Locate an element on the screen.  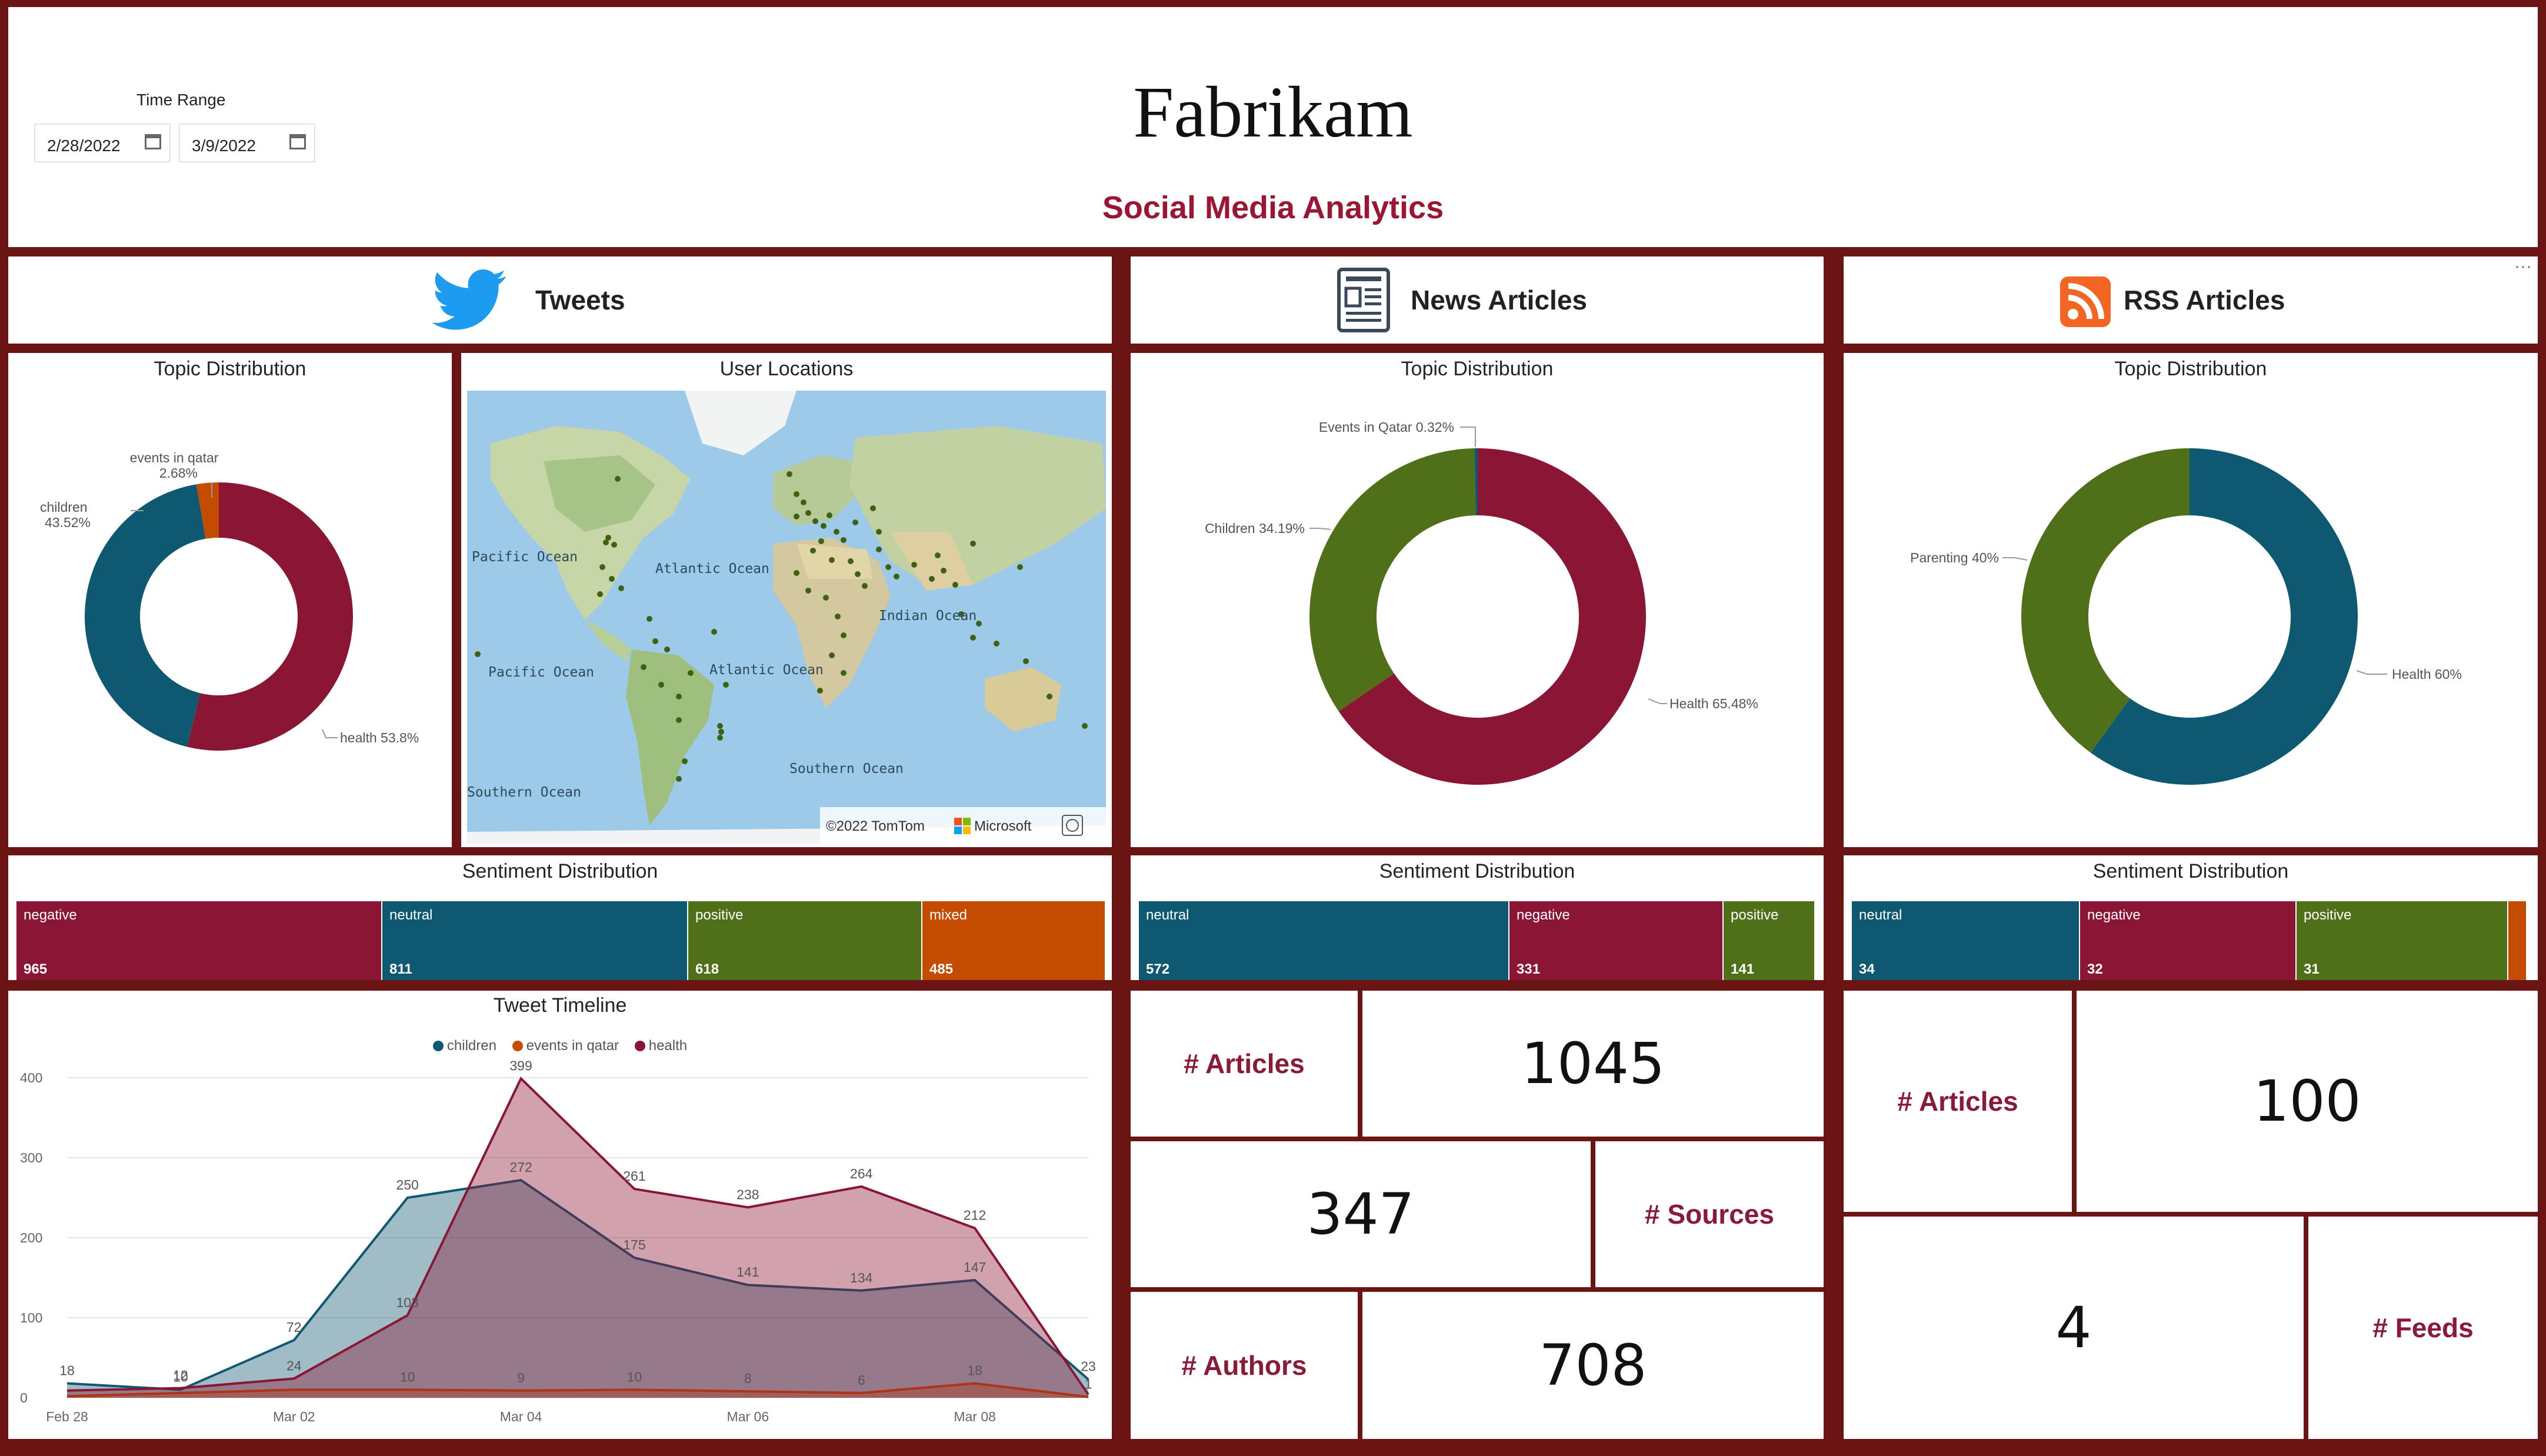
sentiment-bar-mixed: mixed 485 is located at coordinates (1013, 940).